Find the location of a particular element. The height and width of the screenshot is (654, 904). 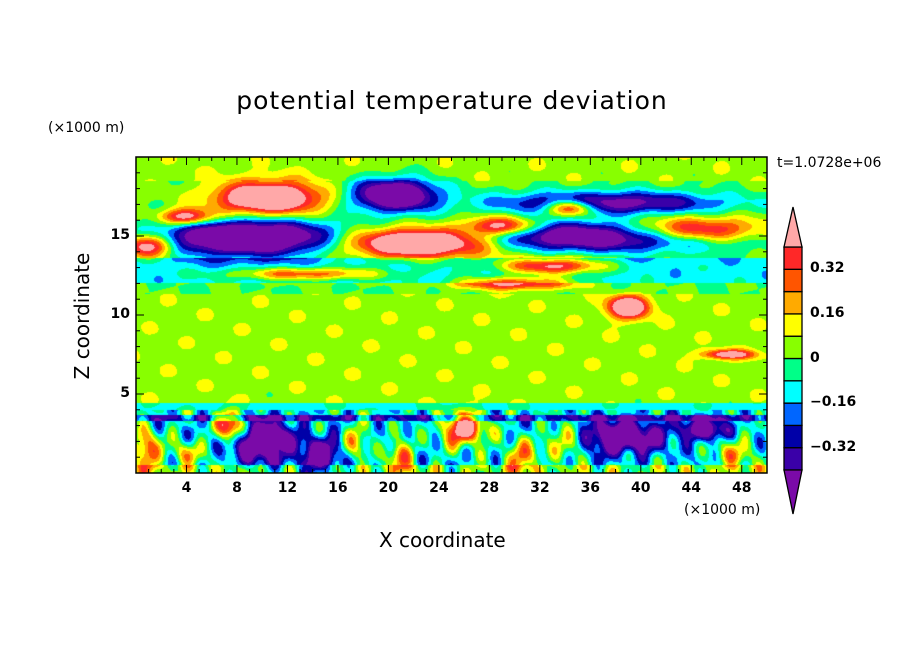

x-tick-label: 28 is located at coordinates (489, 488).